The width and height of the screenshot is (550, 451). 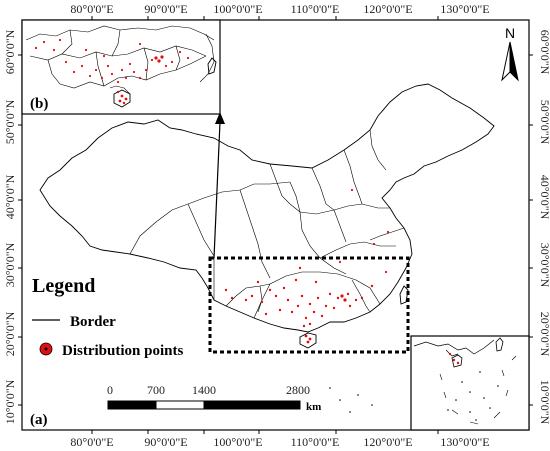 What do you see at coordinates (387, 442) in the screenshot?
I see `tick-bottom-4: 120°0'0"E` at bounding box center [387, 442].